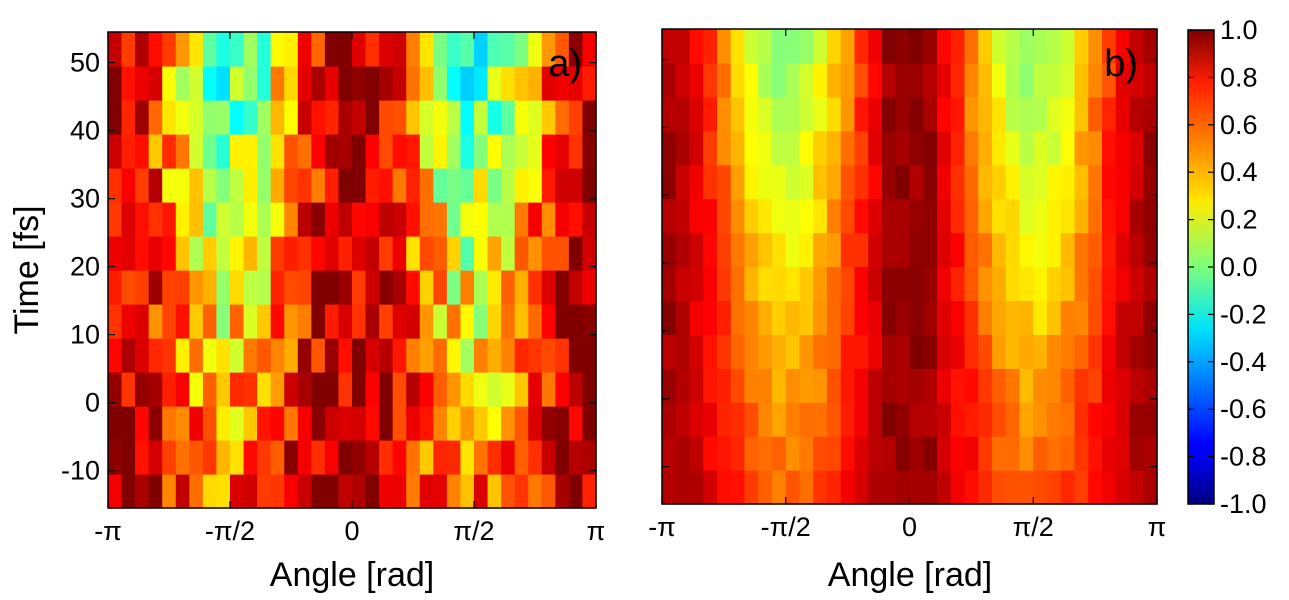  I want to click on x-tick-label: -π, so click(662, 527).